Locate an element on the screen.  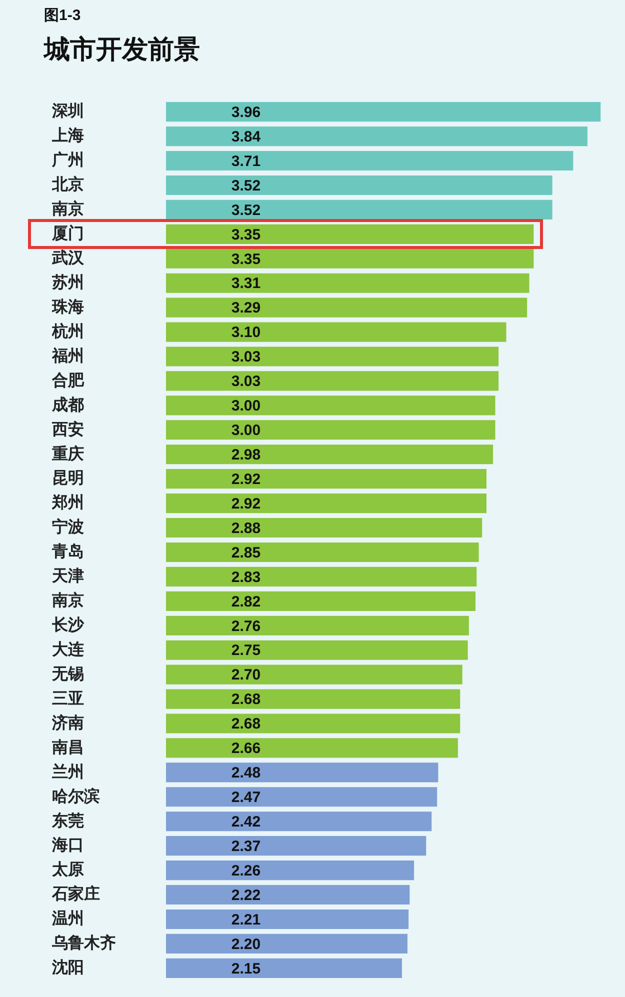
y-tick-label: 上海 is located at coordinates (67, 135).